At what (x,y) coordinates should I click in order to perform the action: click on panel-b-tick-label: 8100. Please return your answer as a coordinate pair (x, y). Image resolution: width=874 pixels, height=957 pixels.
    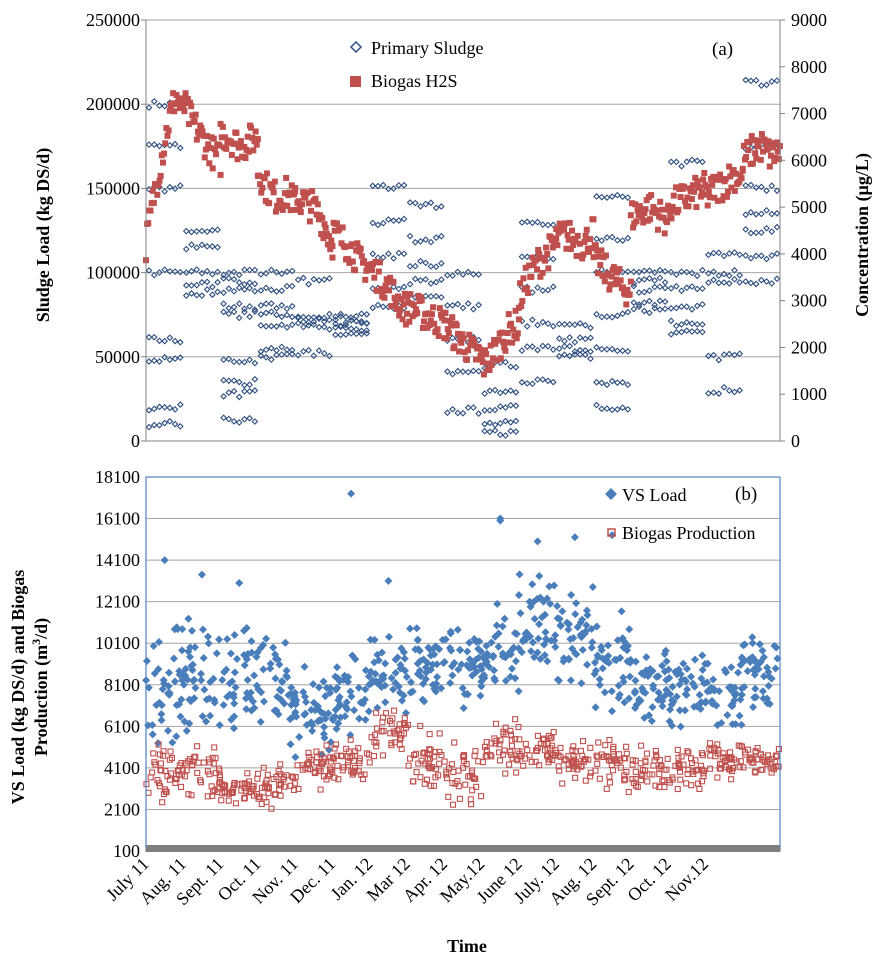
    Looking at the image, I should click on (122, 685).